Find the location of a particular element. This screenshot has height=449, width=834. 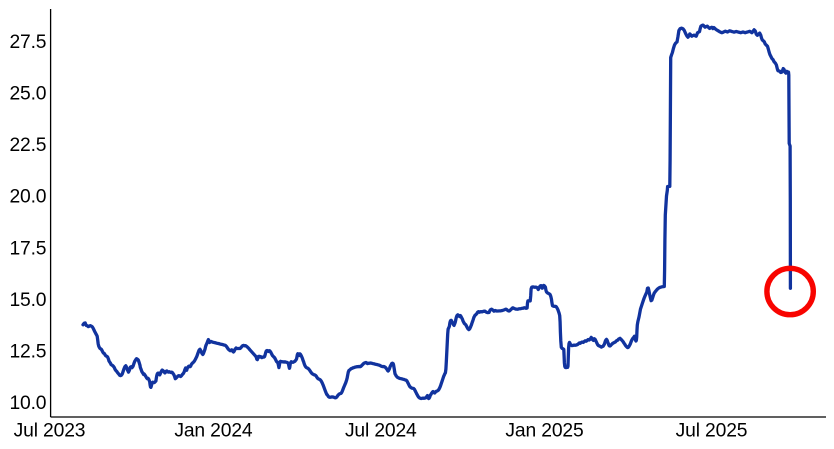

svg-text: 12.5 is located at coordinates (27, 351).